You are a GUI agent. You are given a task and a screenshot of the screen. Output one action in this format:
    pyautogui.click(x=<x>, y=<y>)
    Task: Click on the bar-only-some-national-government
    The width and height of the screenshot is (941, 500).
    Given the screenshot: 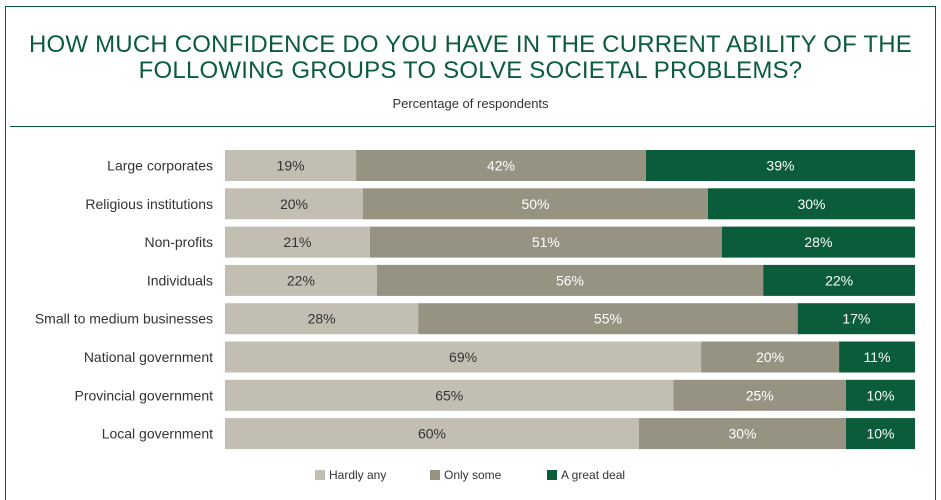 What is the action you would take?
    pyautogui.click(x=770, y=357)
    